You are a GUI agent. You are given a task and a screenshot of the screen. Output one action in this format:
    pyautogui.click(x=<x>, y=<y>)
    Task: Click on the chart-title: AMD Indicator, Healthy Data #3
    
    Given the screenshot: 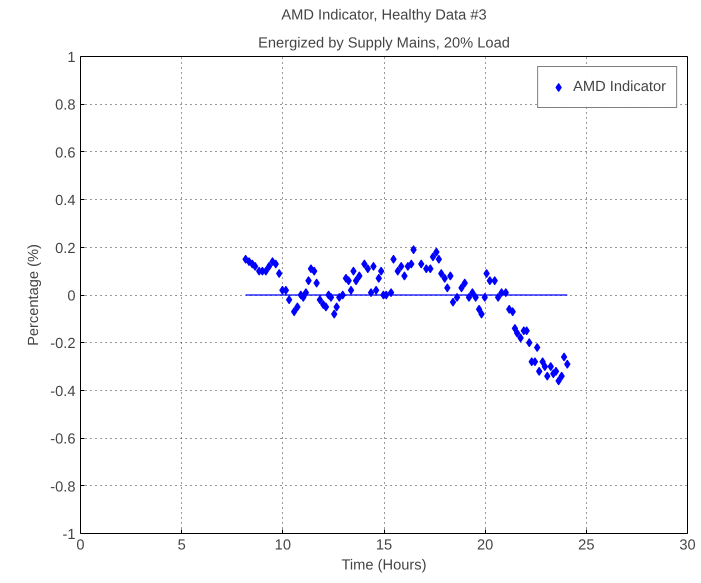 What is the action you would take?
    pyautogui.click(x=384, y=16)
    